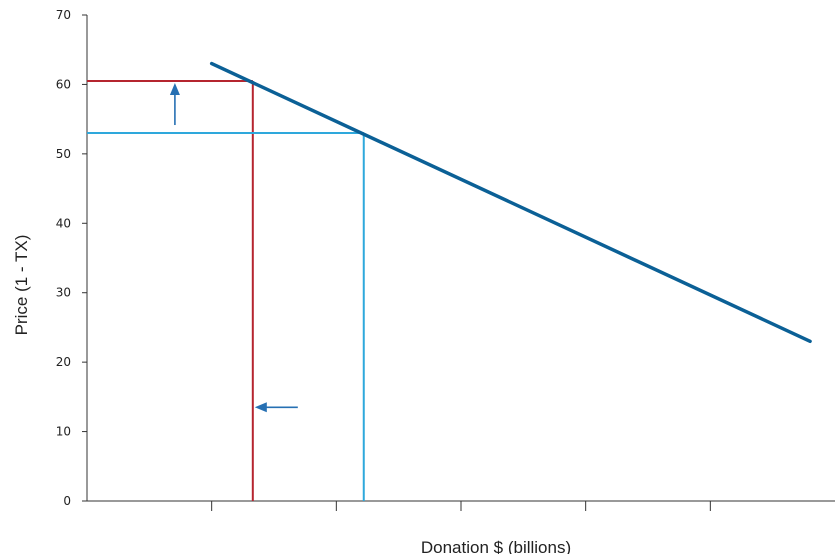 The width and height of the screenshot is (835, 554). What do you see at coordinates (461, 506) in the screenshot?
I see `x-axis-ticks` at bounding box center [461, 506].